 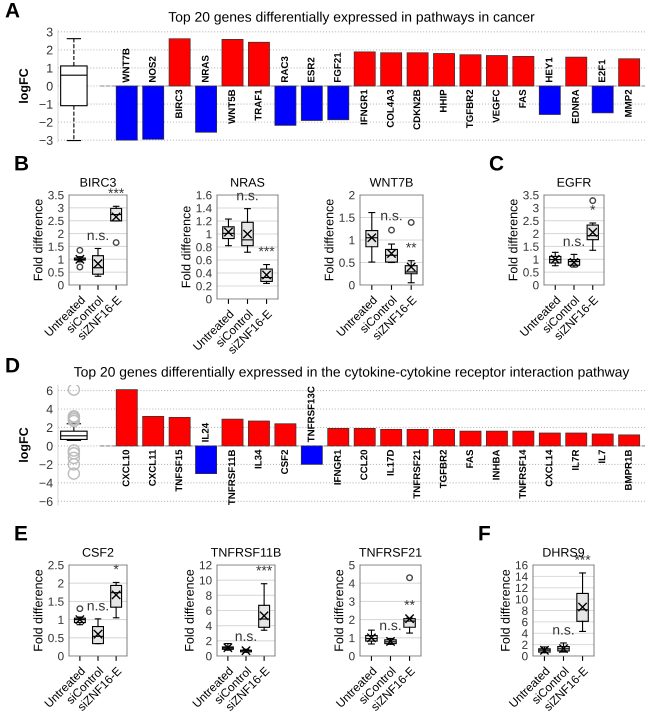 I want to click on chart-title: TNFRSF11B, so click(x=245, y=552).